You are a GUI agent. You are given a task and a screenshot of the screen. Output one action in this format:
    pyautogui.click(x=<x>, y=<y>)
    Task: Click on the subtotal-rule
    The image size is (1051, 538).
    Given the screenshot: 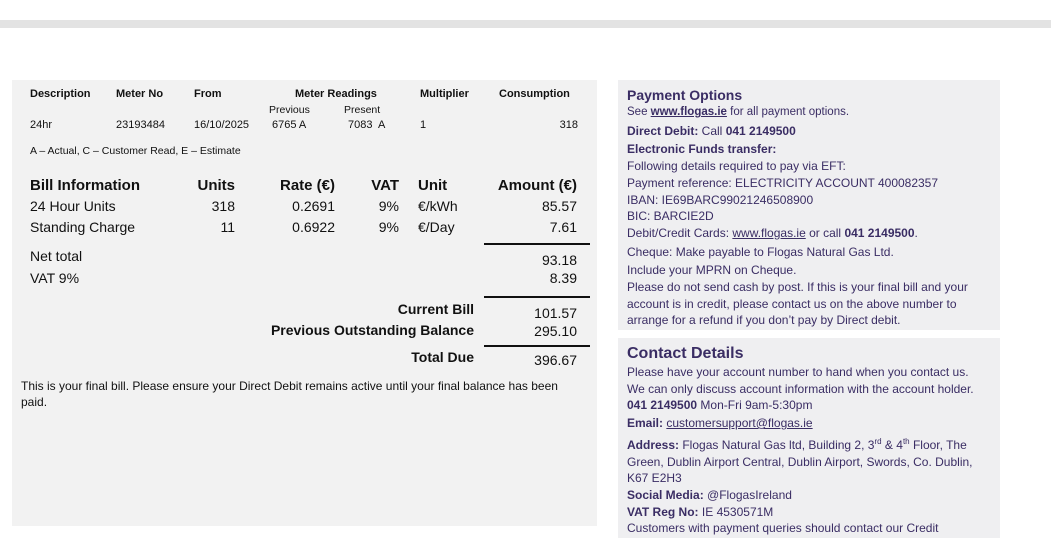 What is the action you would take?
    pyautogui.click(x=537, y=244)
    